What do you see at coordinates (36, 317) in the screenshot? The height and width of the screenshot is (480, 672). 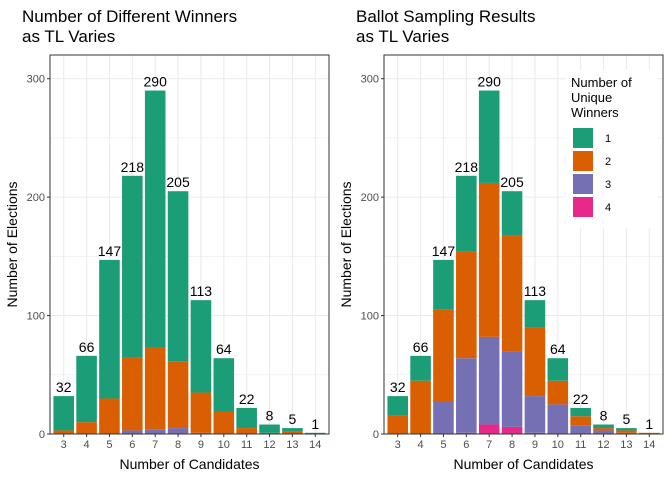 I see `y-tick-label: 100` at bounding box center [36, 317].